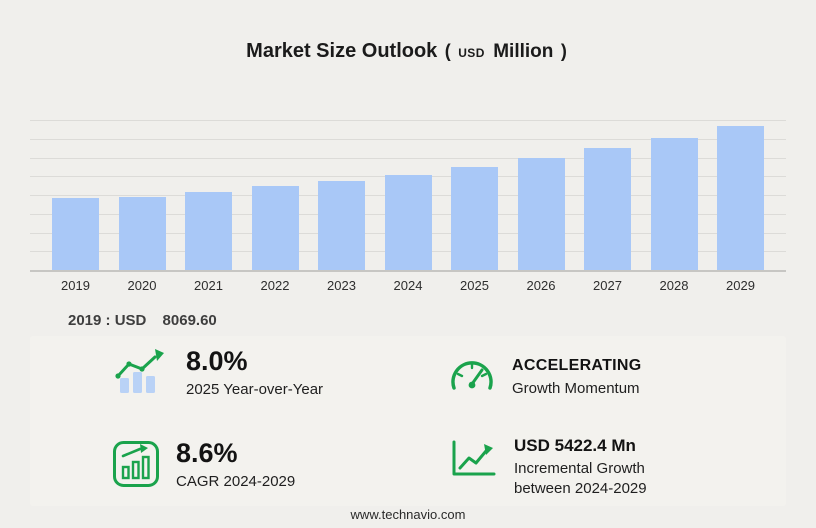 This screenshot has width=816, height=528. What do you see at coordinates (563, 51) in the screenshot?
I see `title-paren-close: )` at bounding box center [563, 51].